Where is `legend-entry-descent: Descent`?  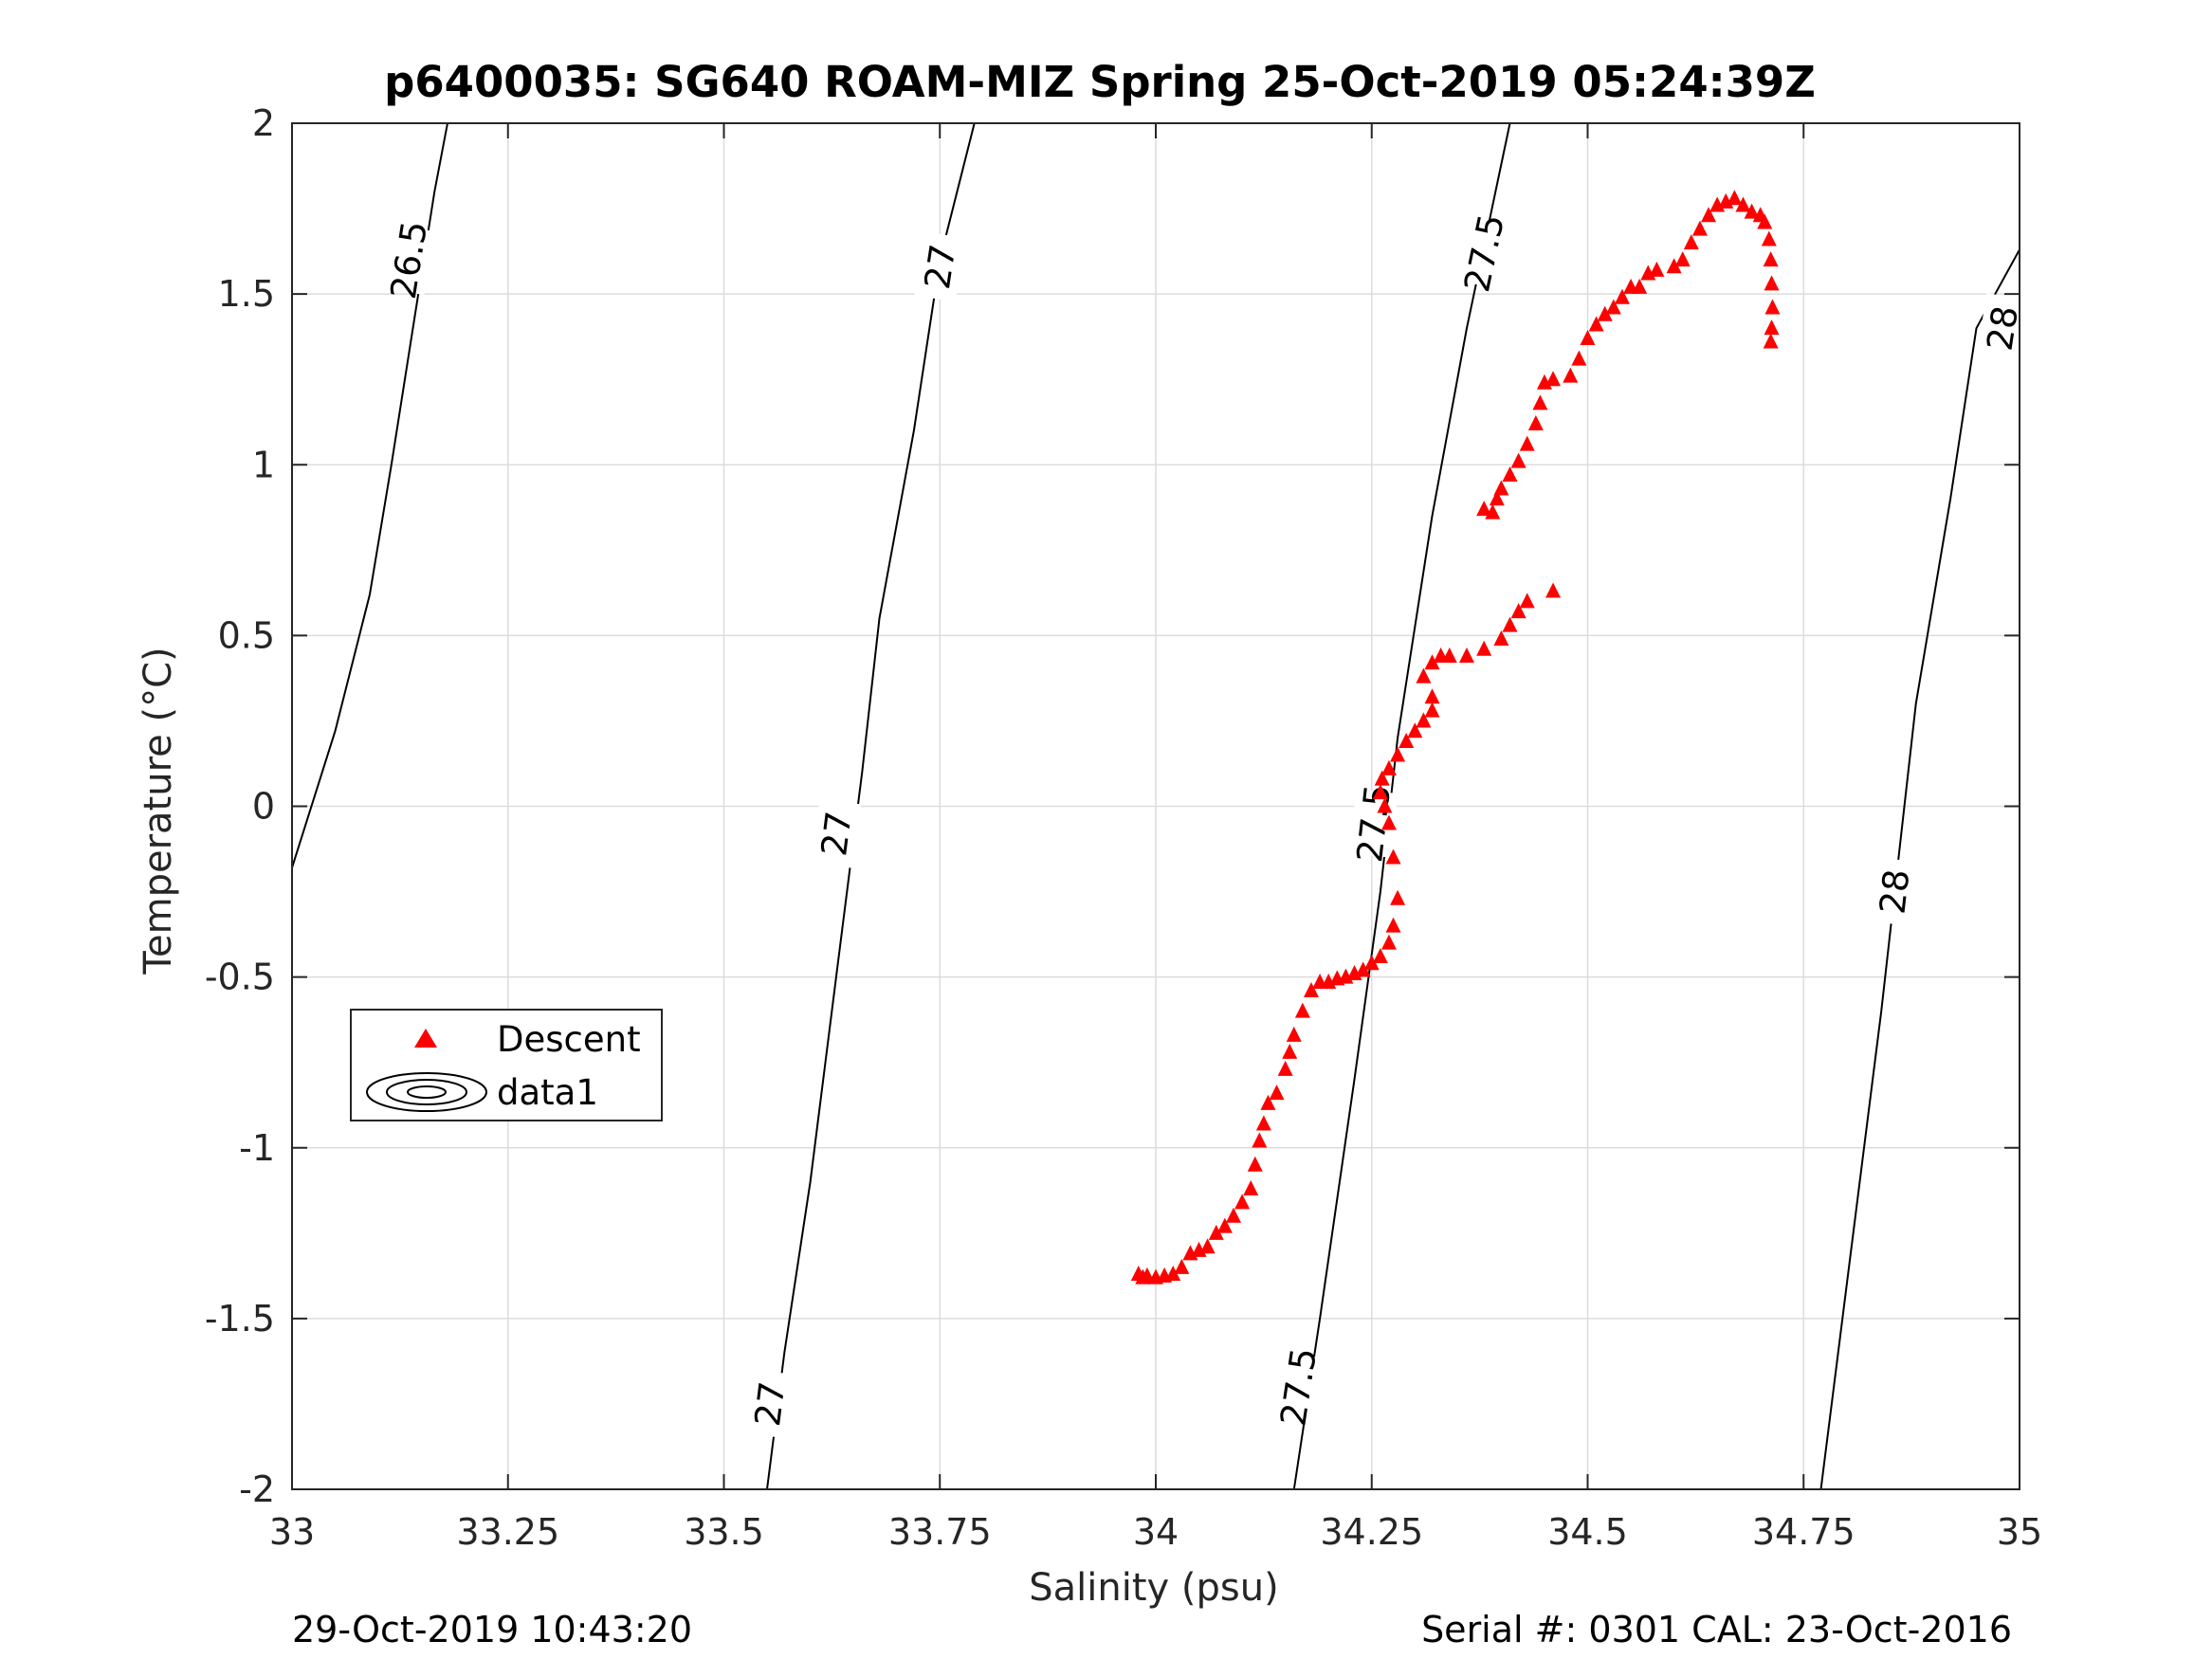 legend-entry-descent: Descent is located at coordinates (569, 1039).